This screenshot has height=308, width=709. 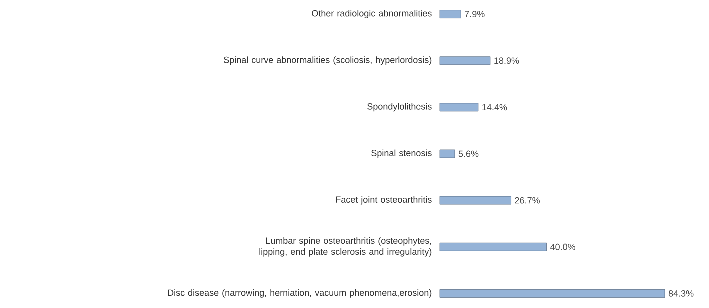 I want to click on data-label: 18.9%, so click(x=507, y=61).